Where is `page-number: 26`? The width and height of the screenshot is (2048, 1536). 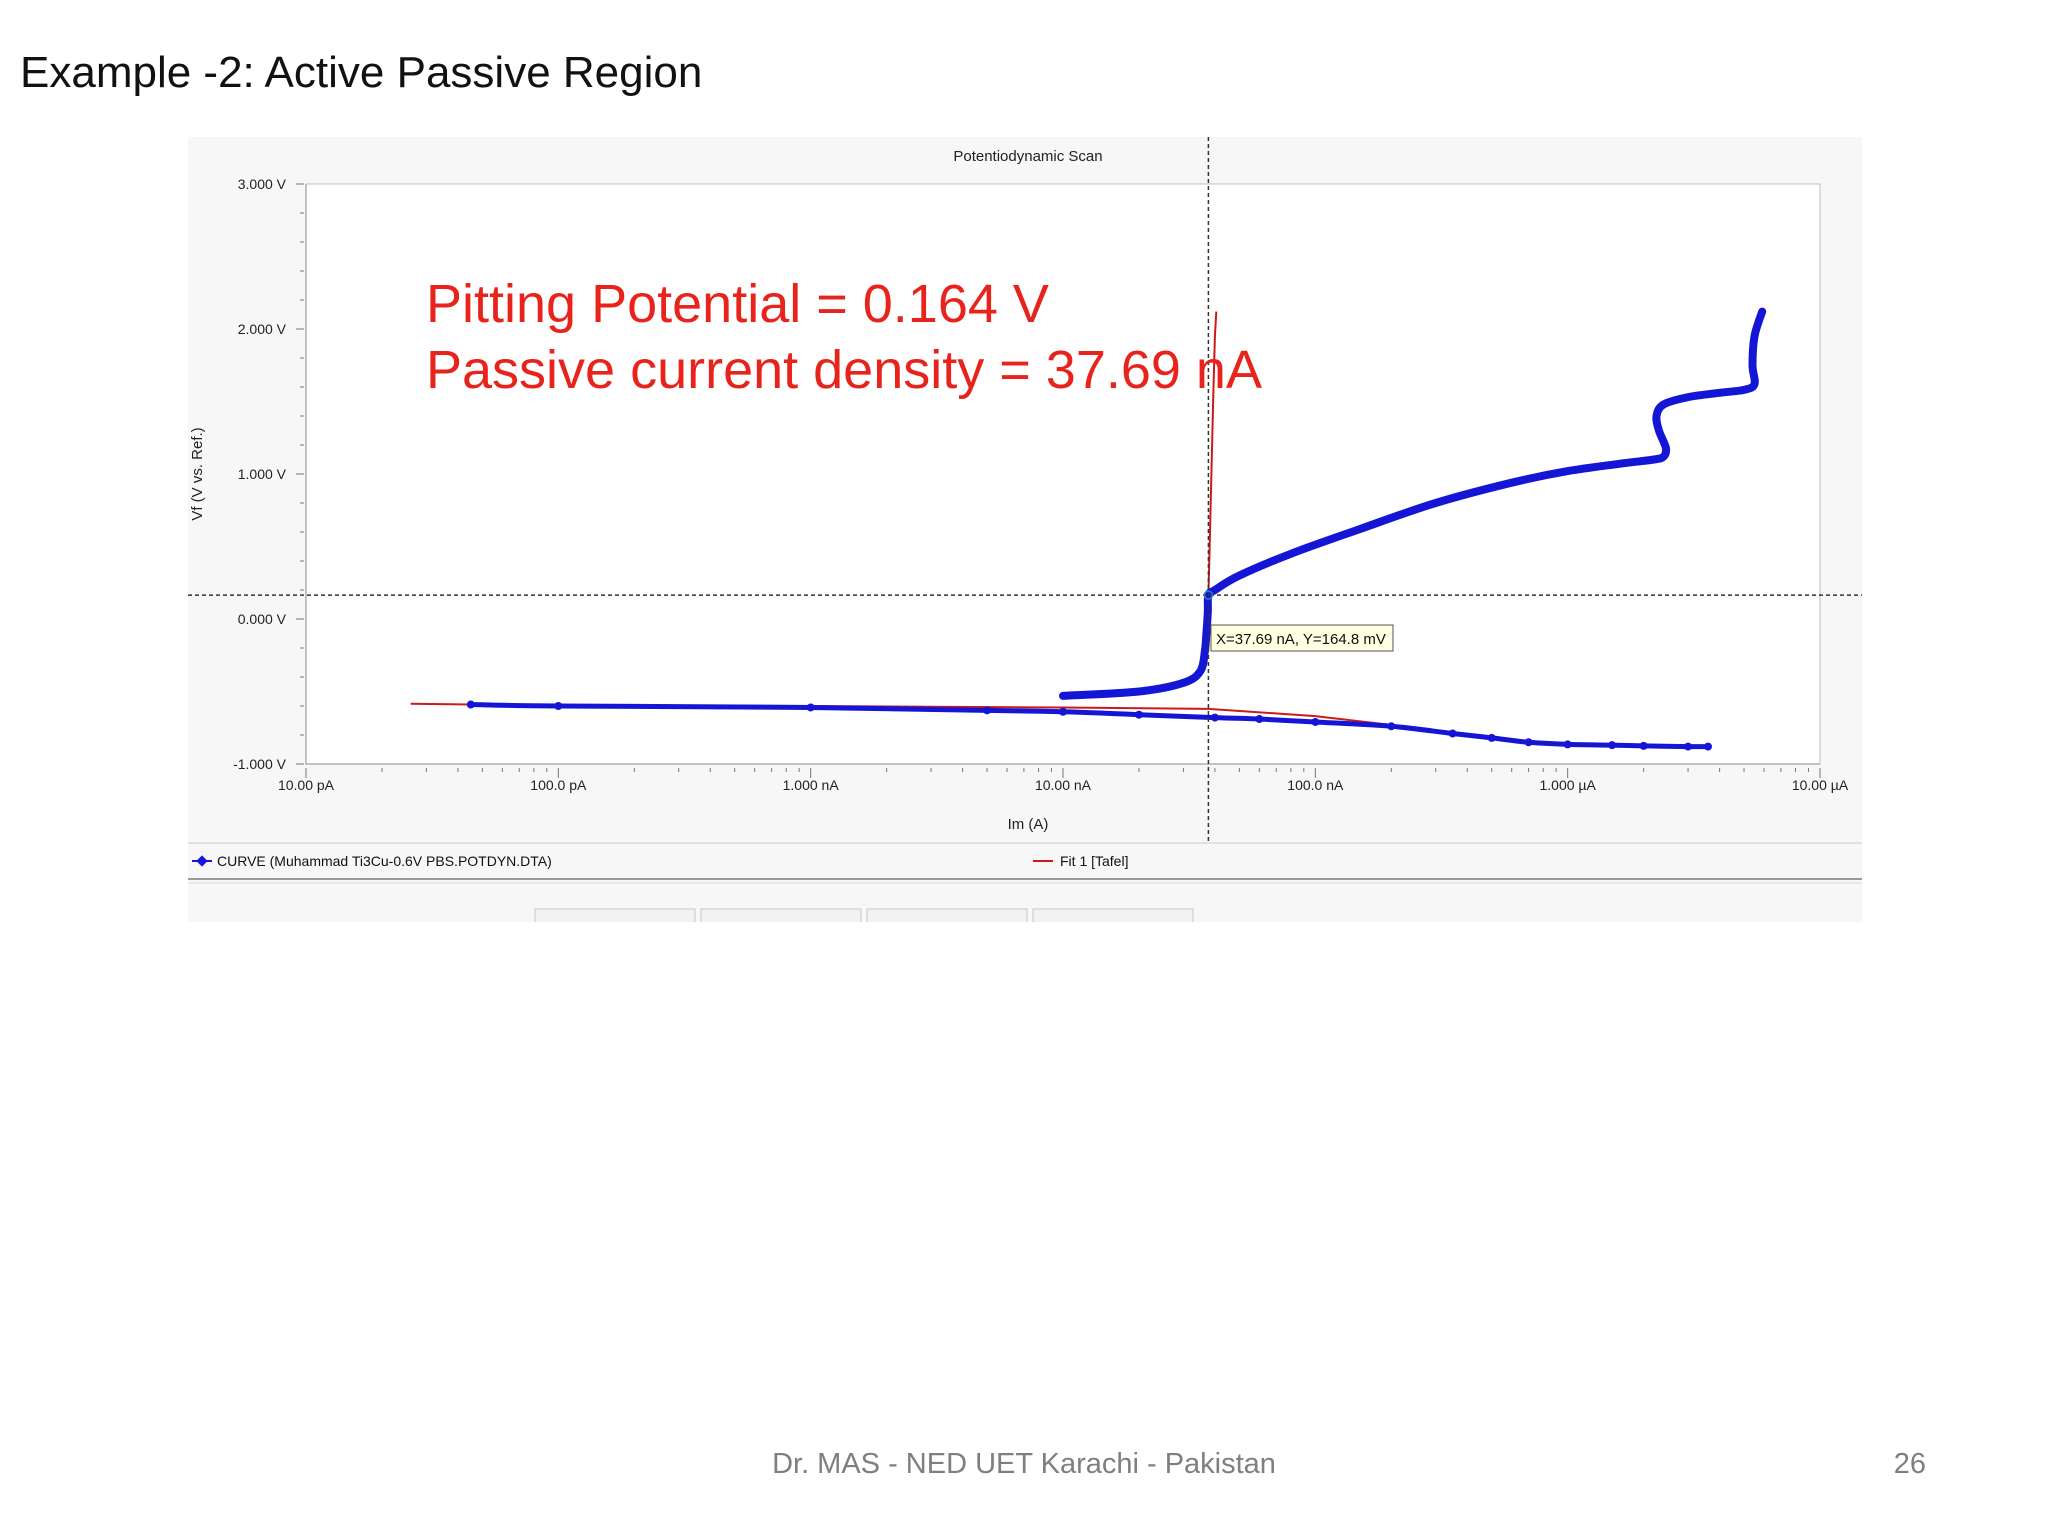 page-number: 26 is located at coordinates (1909, 1464).